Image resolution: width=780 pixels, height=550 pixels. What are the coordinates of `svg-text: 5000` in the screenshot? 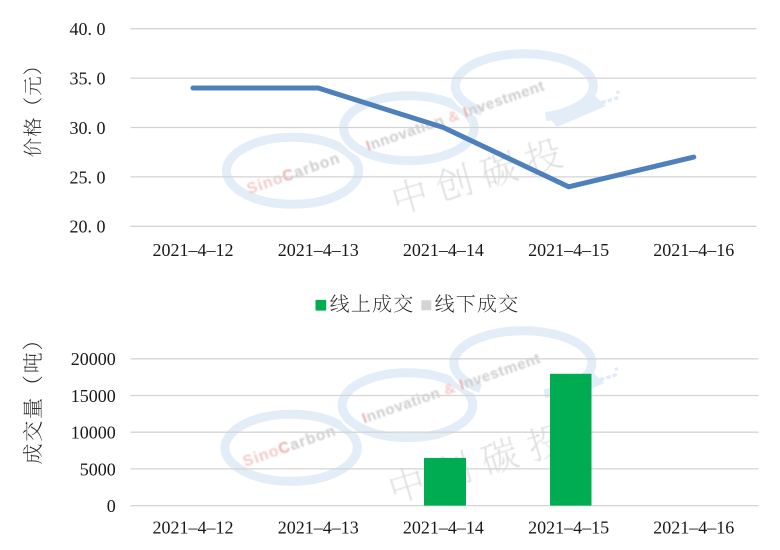 It's located at (98, 469).